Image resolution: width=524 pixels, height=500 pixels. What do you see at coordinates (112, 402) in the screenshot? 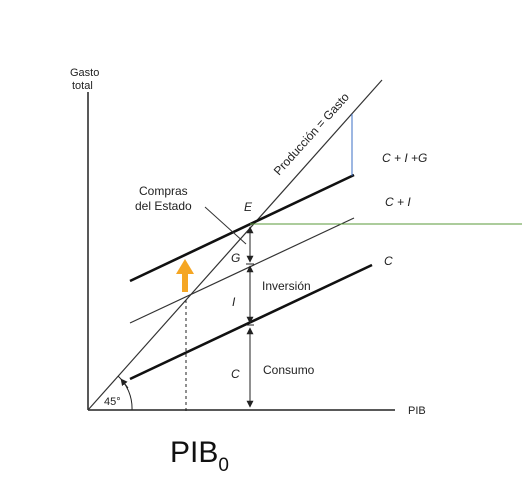
I see `angle-label: 45°` at bounding box center [112, 402].